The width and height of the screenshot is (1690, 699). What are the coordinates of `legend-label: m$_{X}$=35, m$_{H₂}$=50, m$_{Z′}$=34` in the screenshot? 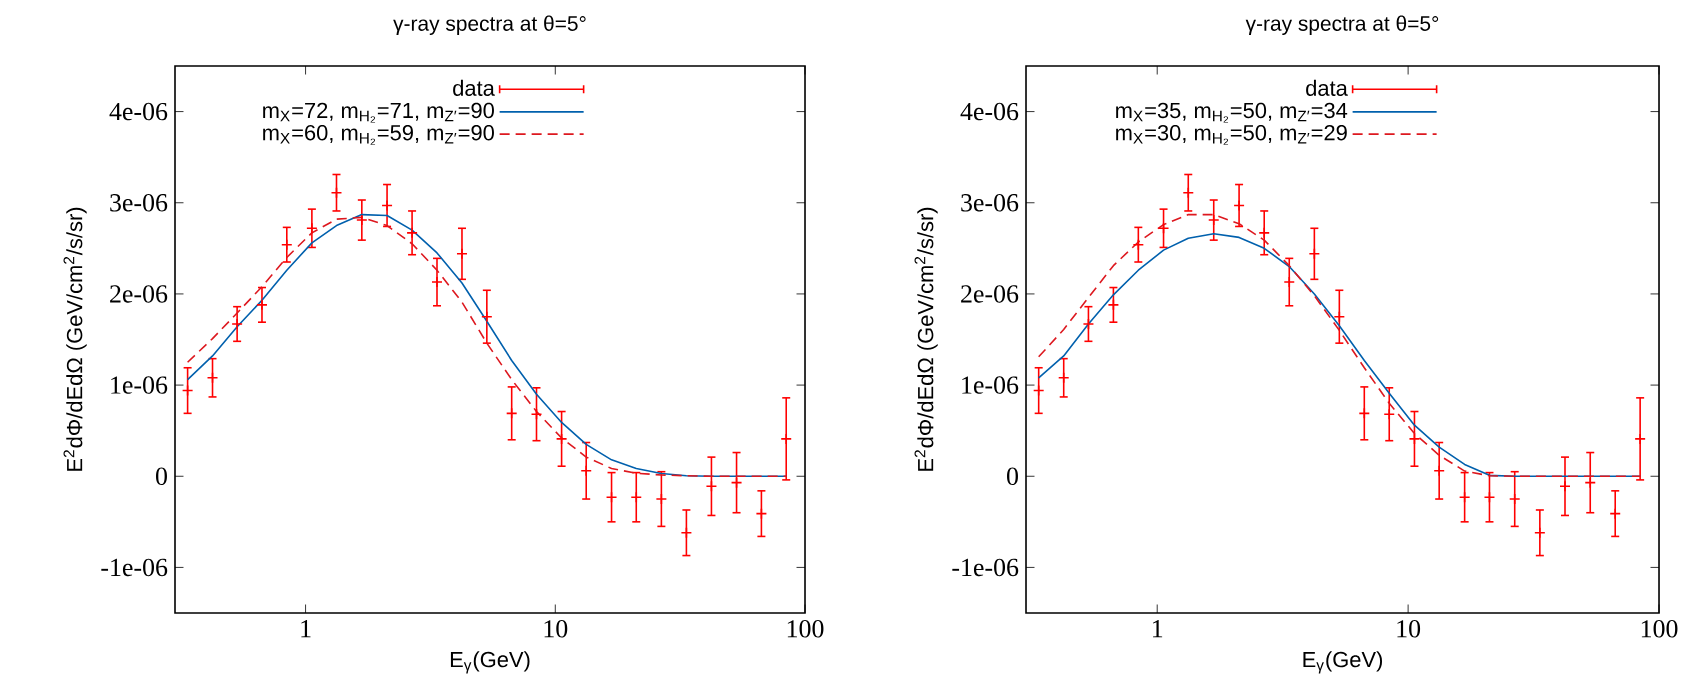 It's located at (1232, 112).